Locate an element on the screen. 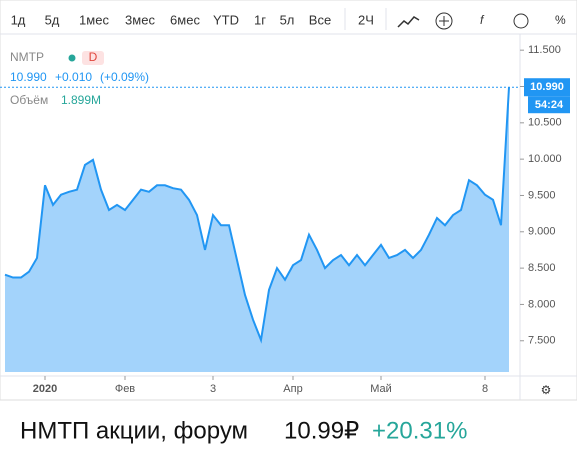 This screenshot has height=458, width=577. interval-badge is located at coordinates (93, 58).